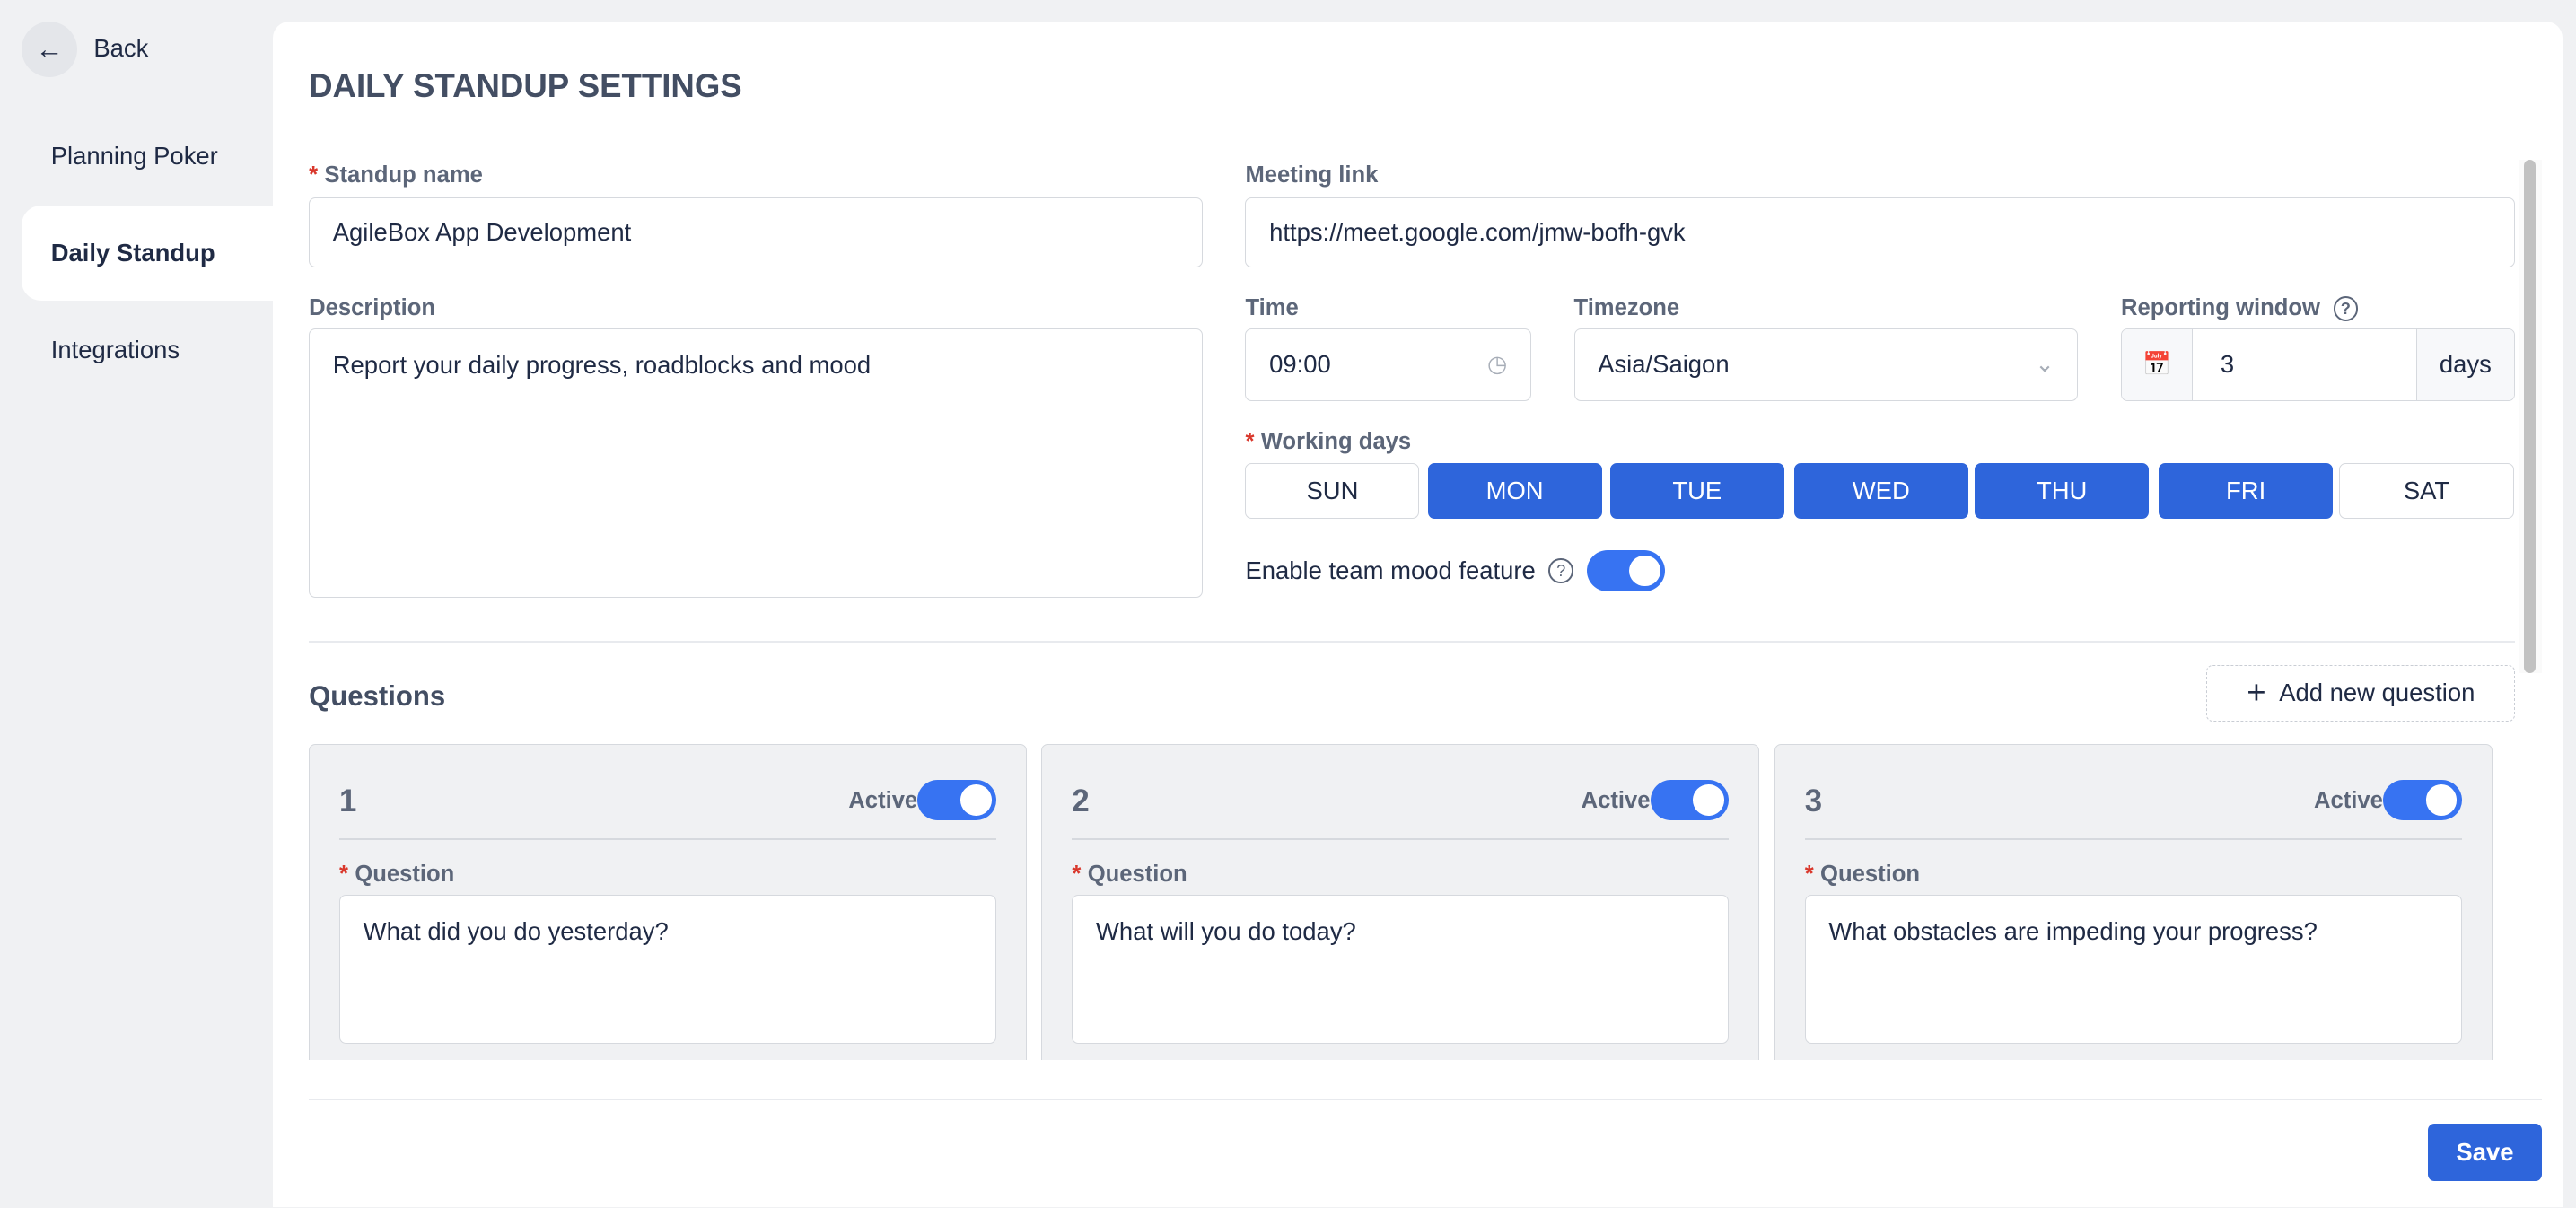 Image resolution: width=2576 pixels, height=1208 pixels. Describe the element at coordinates (1390, 571) in the screenshot. I see `mood-label: Enable team mood feature` at that location.